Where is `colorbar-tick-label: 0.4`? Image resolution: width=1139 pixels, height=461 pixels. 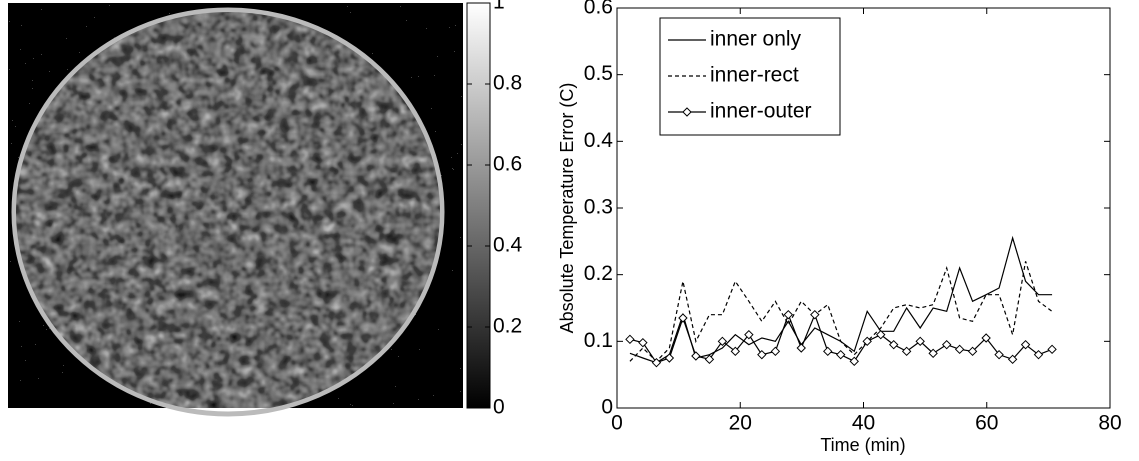 colorbar-tick-label: 0.4 is located at coordinates (508, 245).